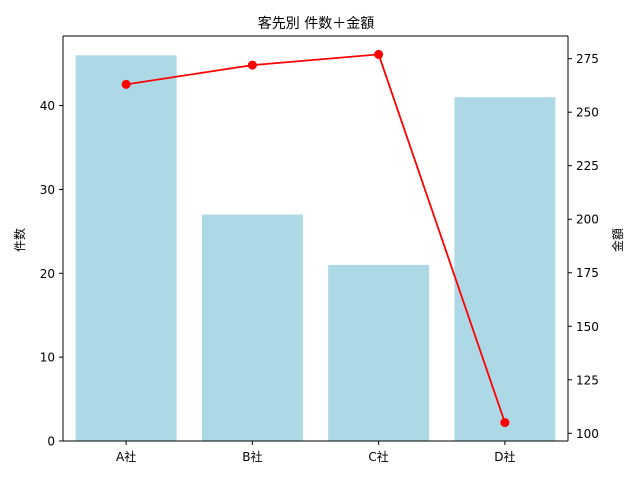  Describe the element at coordinates (587, 273) in the screenshot. I see `y-right-tick-label: 175` at that location.